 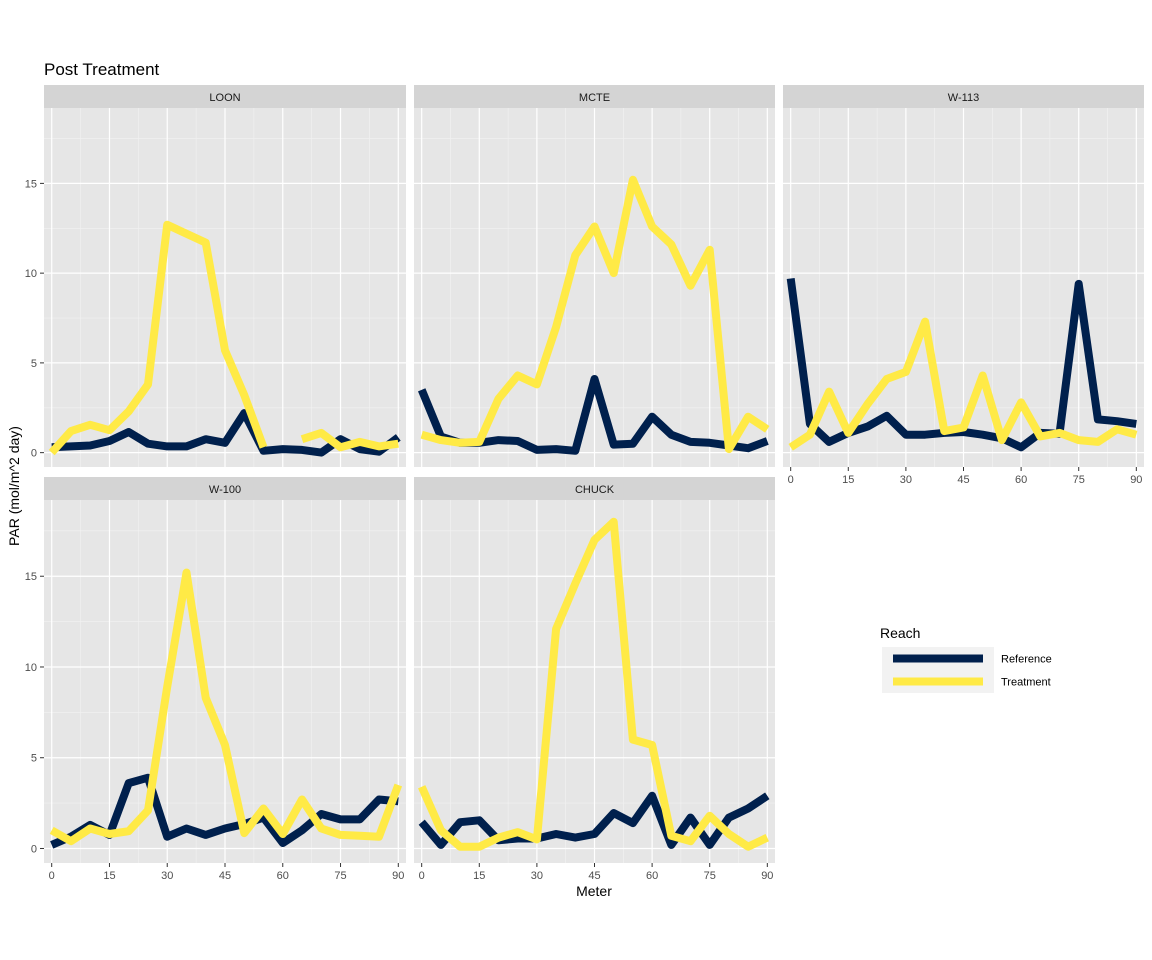 I want to click on strip-label-w-100: W-100, so click(x=225, y=490).